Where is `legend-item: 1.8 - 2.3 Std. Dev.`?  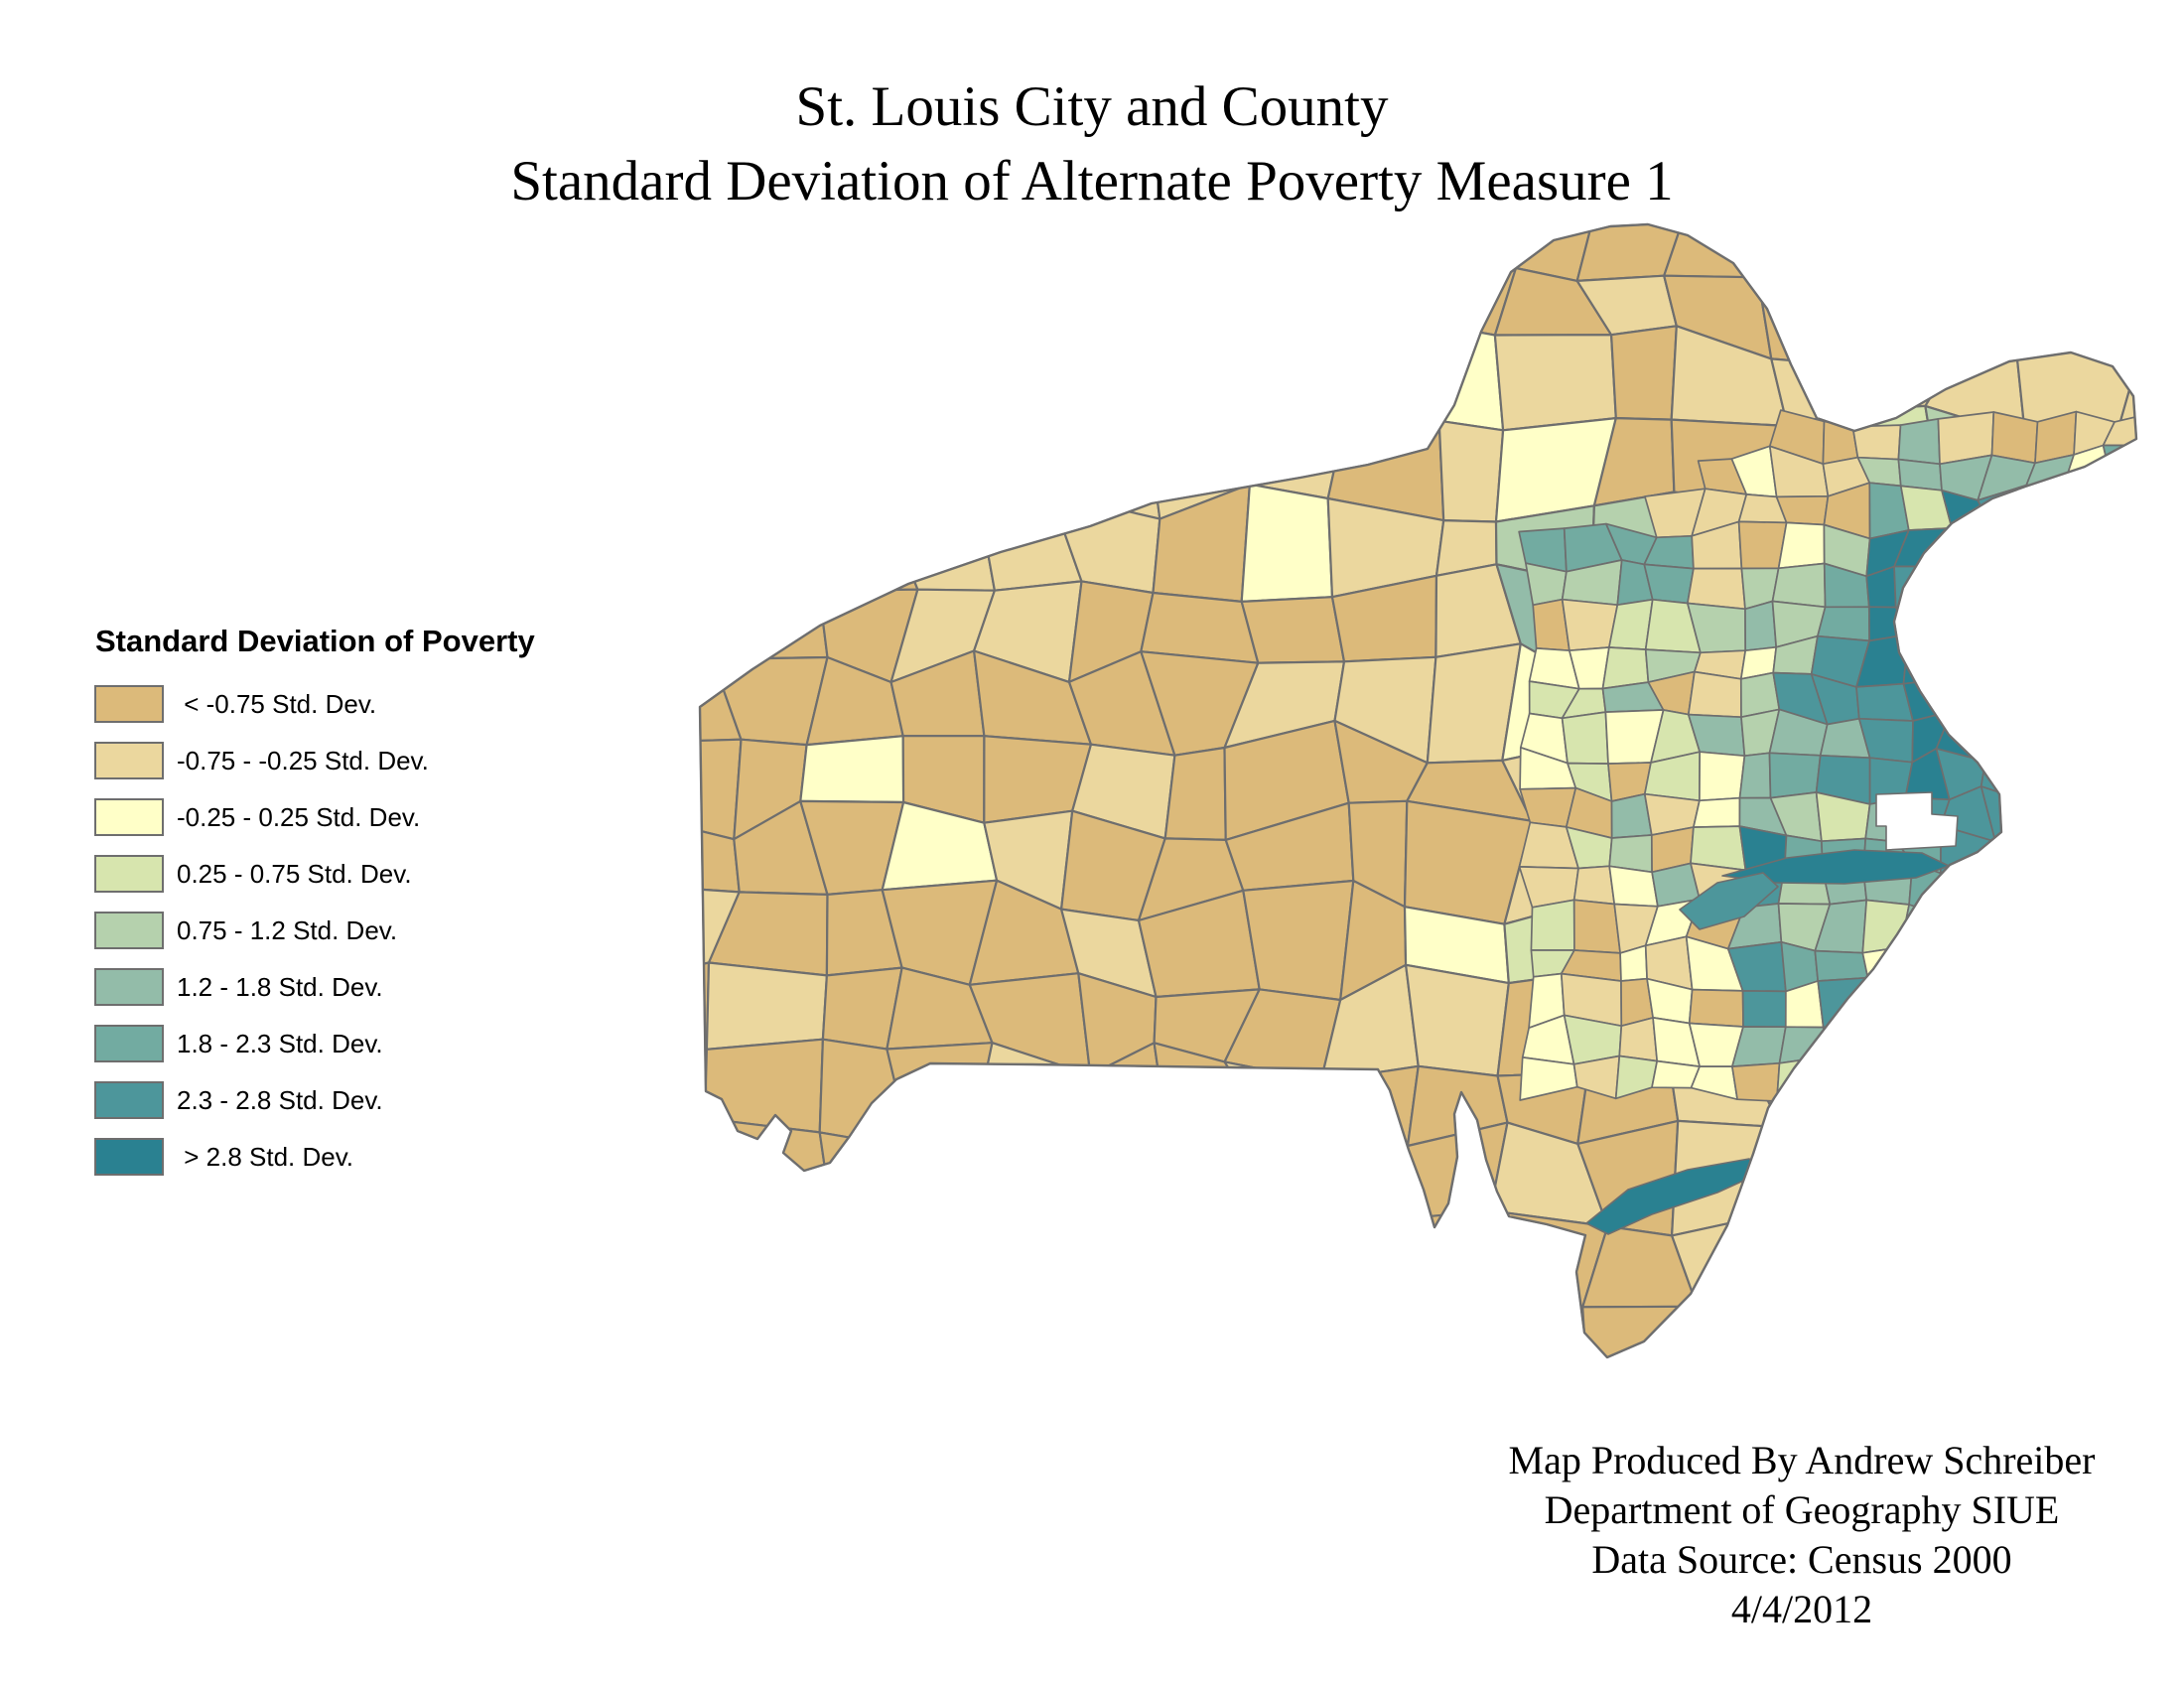 legend-item: 1.8 - 2.3 Std. Dev. is located at coordinates (302, 1043).